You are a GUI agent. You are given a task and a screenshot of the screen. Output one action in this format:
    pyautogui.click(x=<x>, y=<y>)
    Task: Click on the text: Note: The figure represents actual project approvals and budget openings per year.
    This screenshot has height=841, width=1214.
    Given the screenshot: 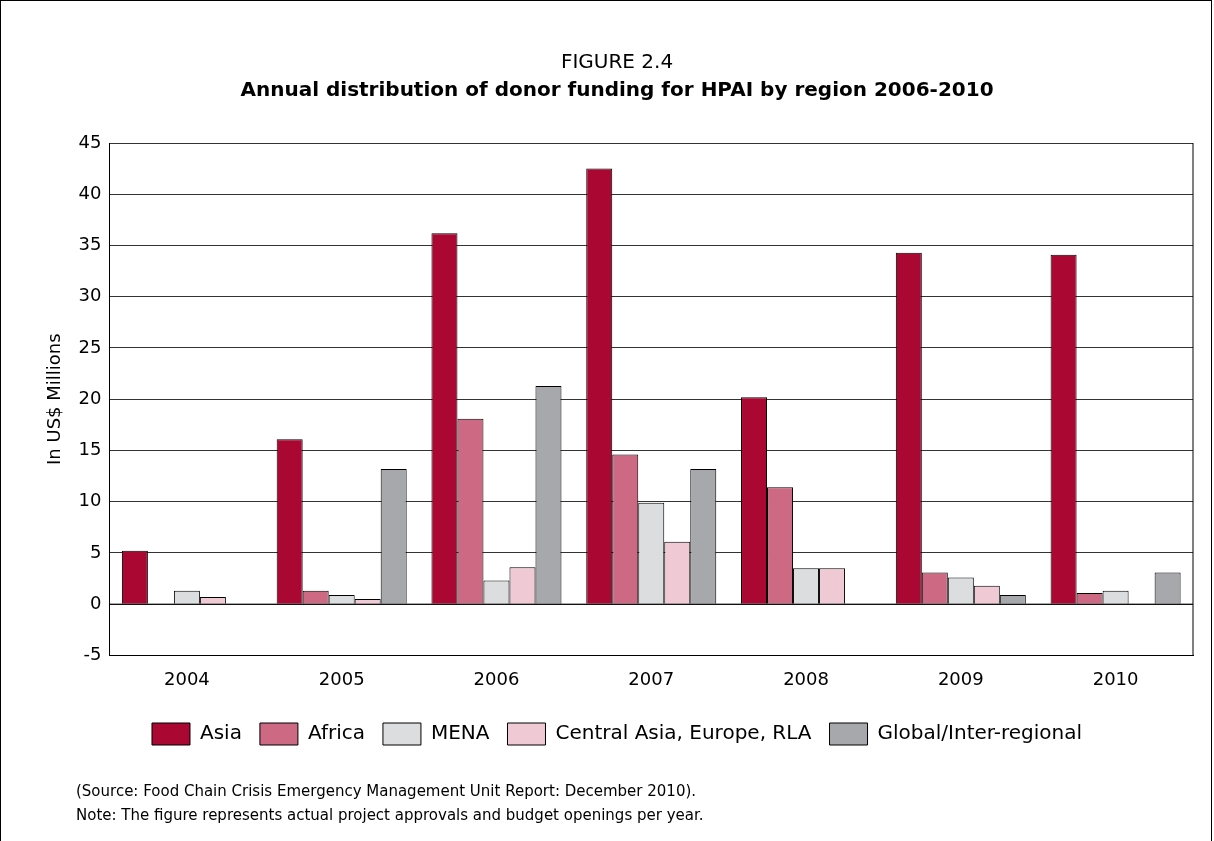 What is the action you would take?
    pyautogui.click(x=390, y=815)
    